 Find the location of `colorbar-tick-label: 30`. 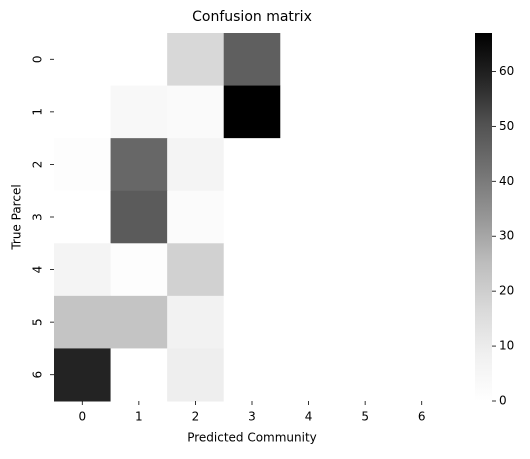

colorbar-tick-label: 30 is located at coordinates (506, 236).